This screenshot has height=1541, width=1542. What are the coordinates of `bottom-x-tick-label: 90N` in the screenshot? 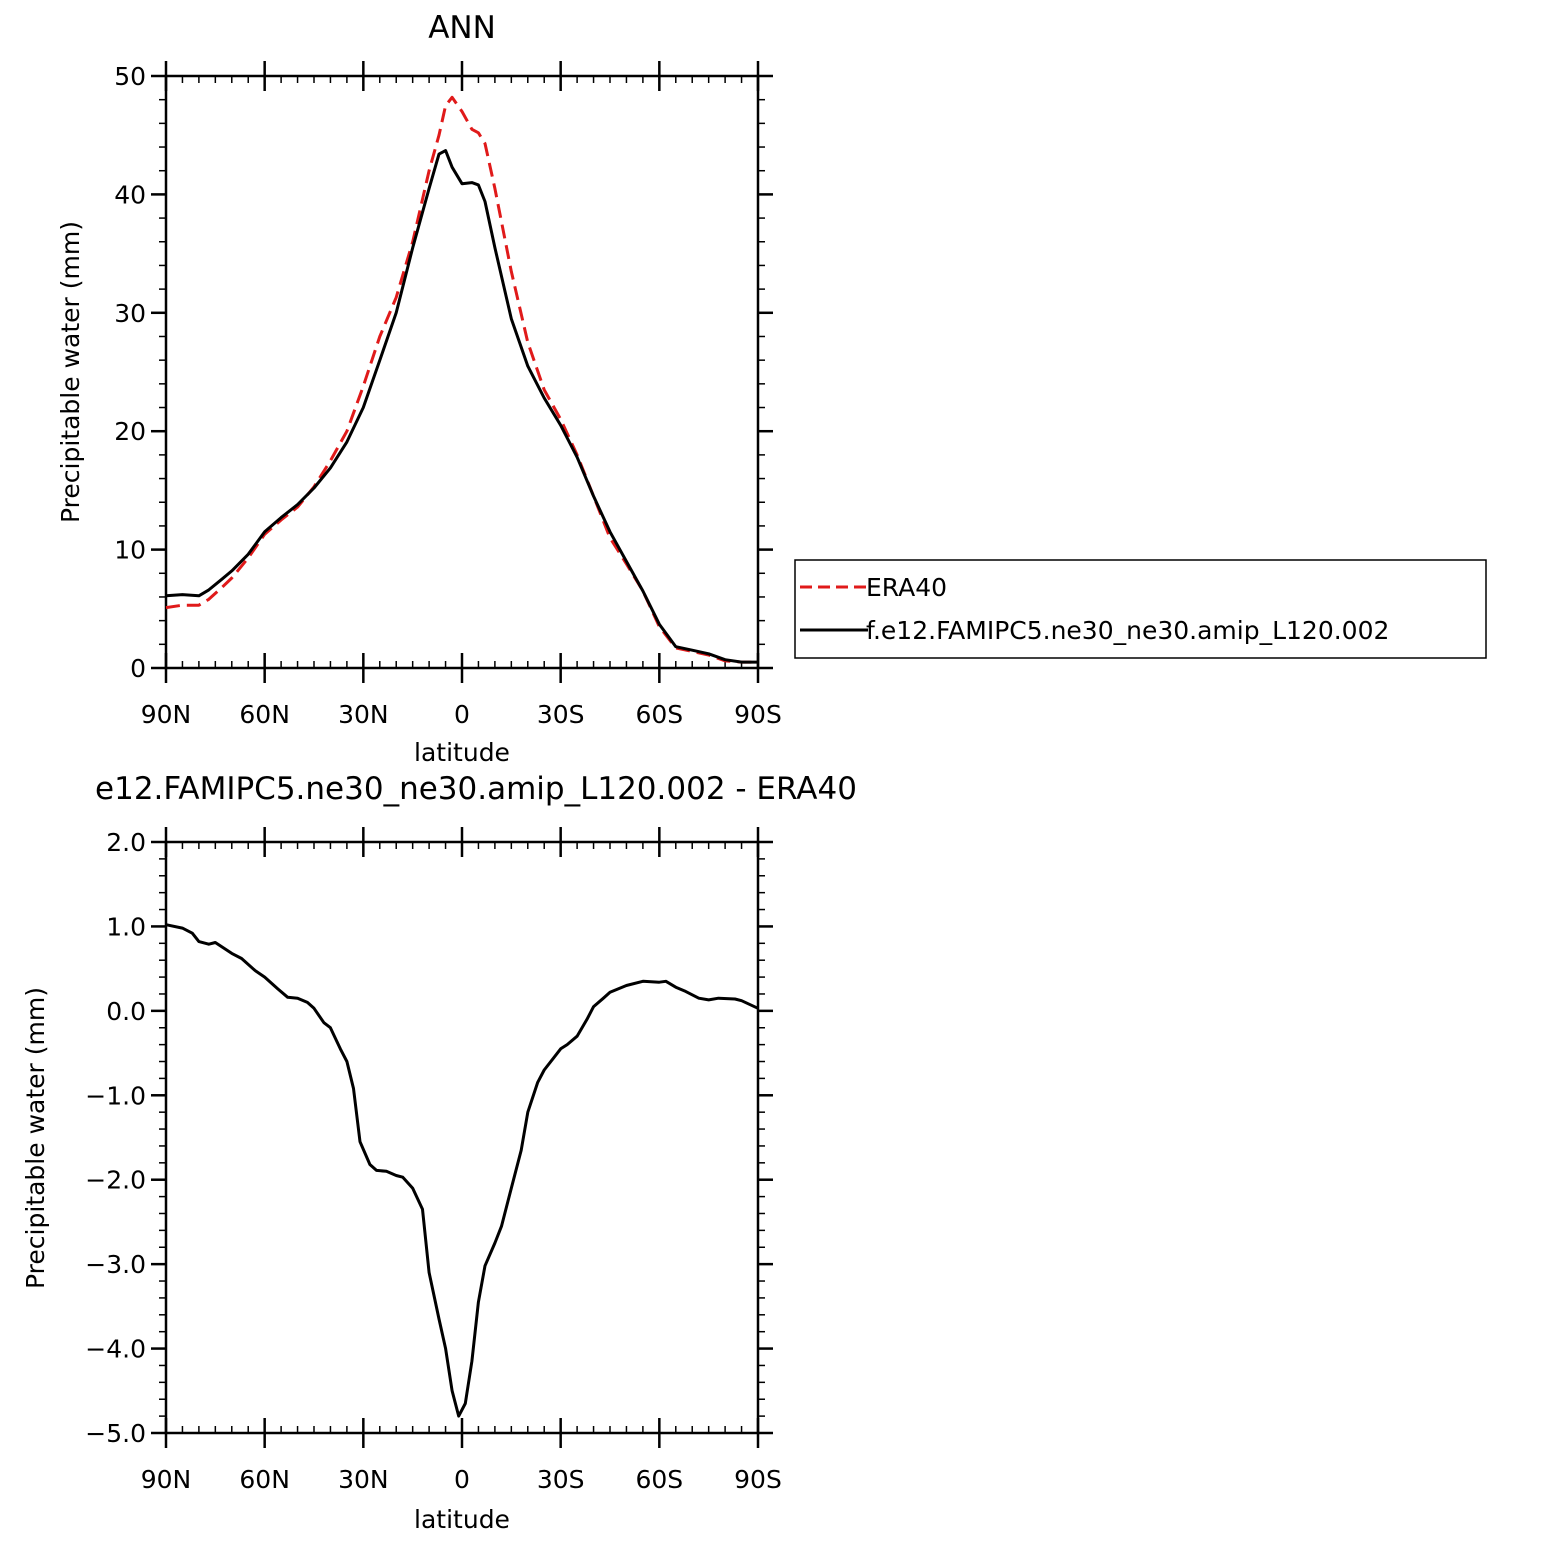 It's located at (166, 1479).